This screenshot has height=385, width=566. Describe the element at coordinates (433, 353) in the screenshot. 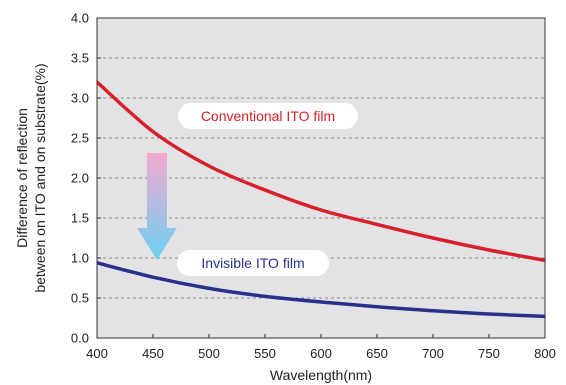

I see `x-tick-label: 700` at that location.